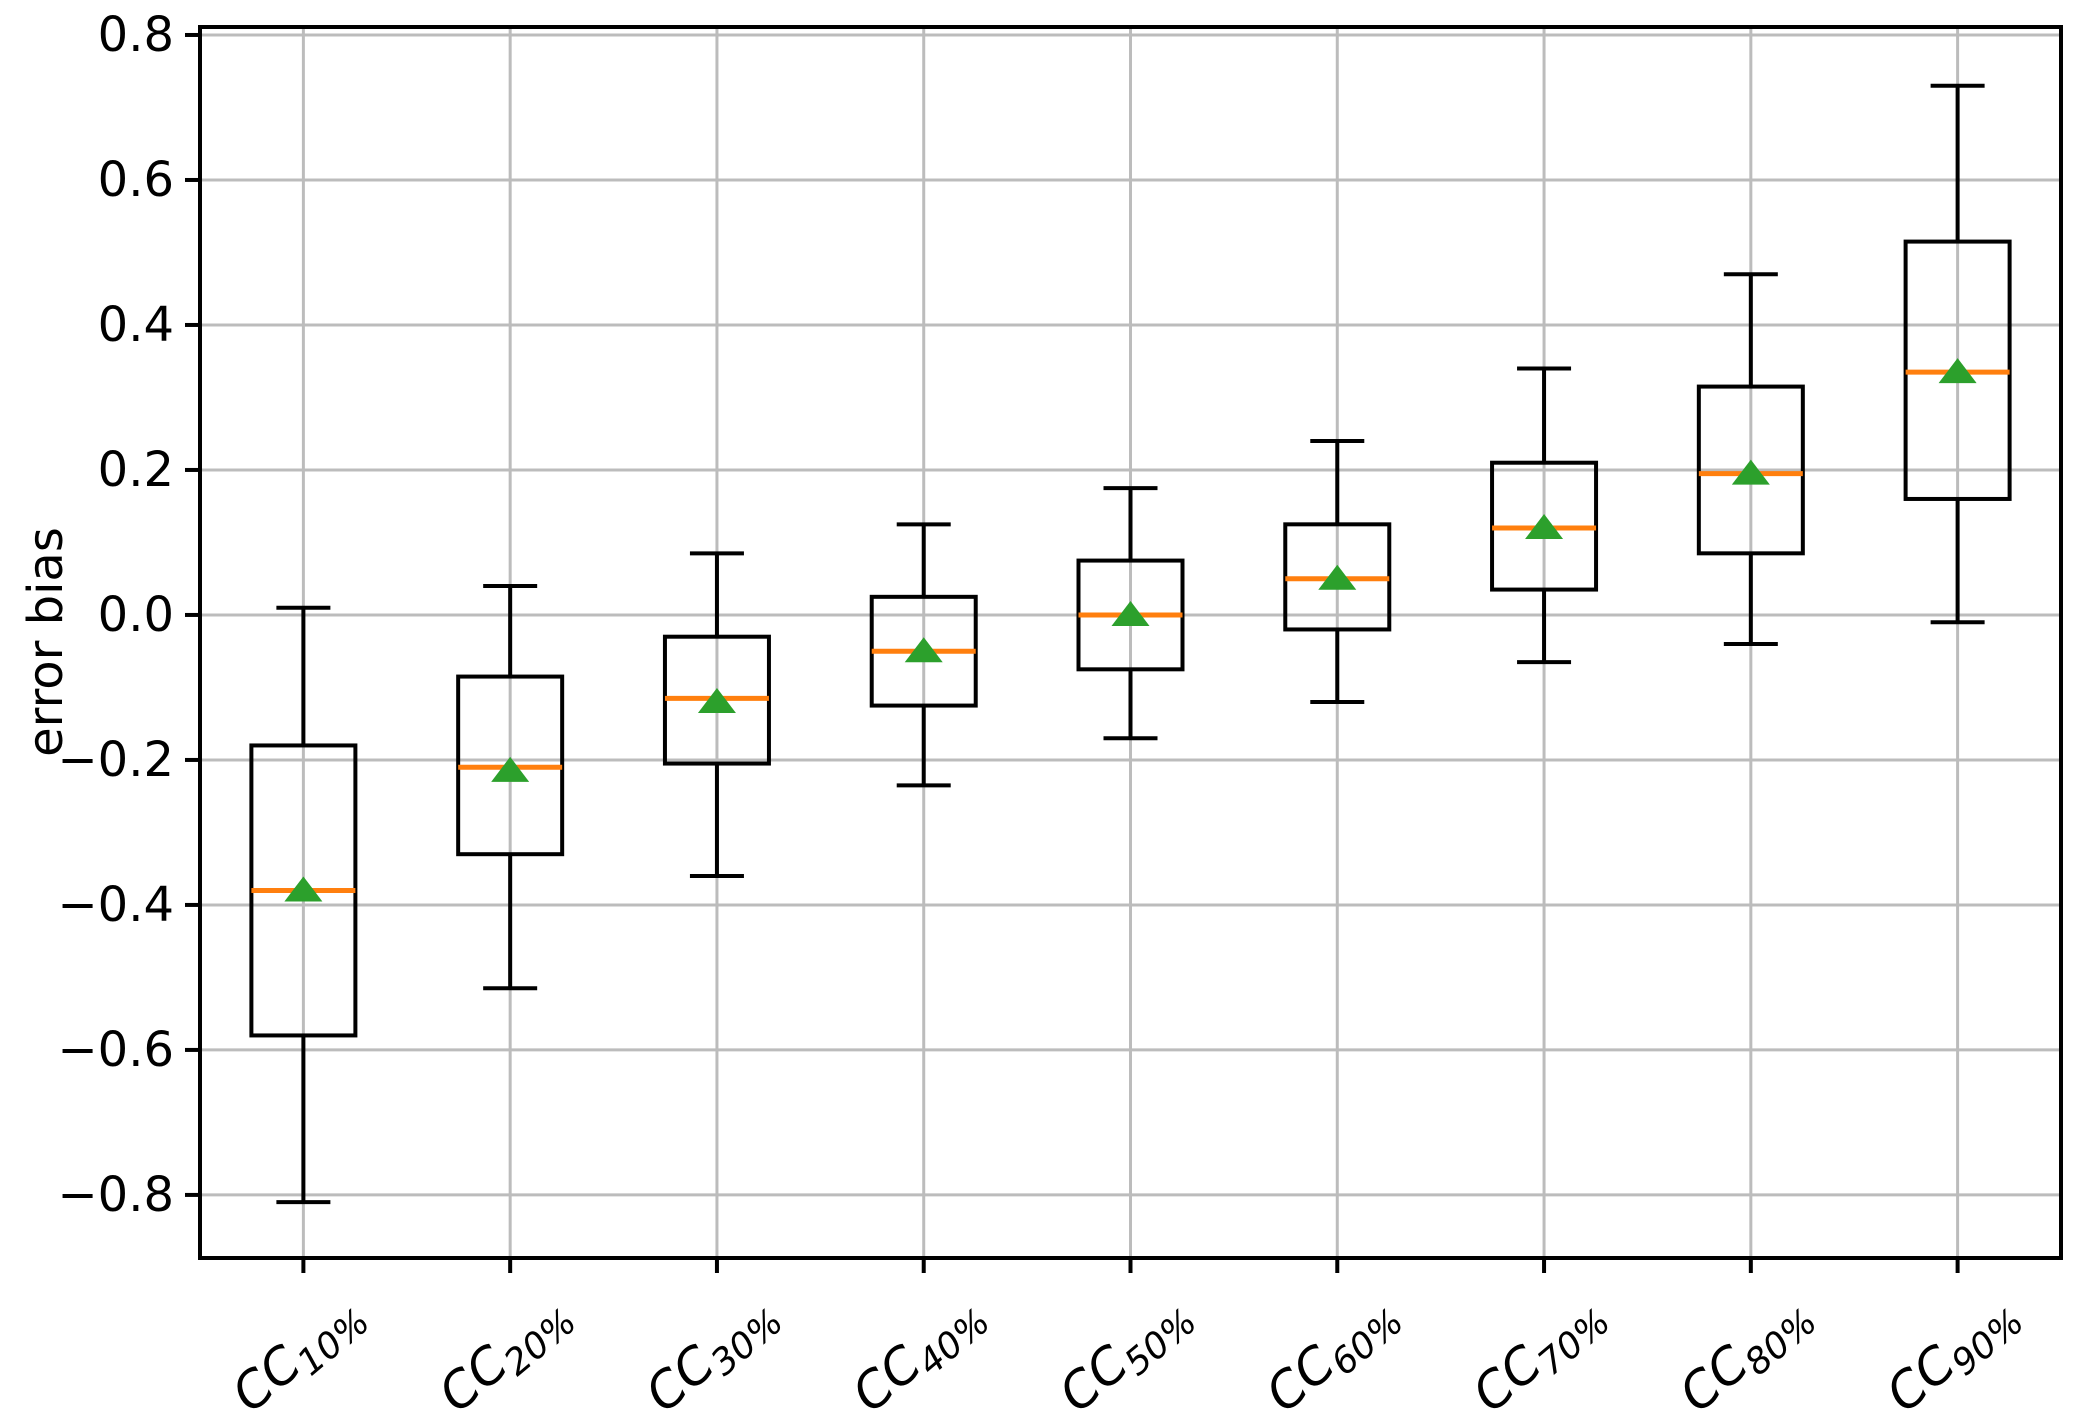  What do you see at coordinates (1540, 1353) in the screenshot?
I see `x-tick-label: CC70%` at bounding box center [1540, 1353].